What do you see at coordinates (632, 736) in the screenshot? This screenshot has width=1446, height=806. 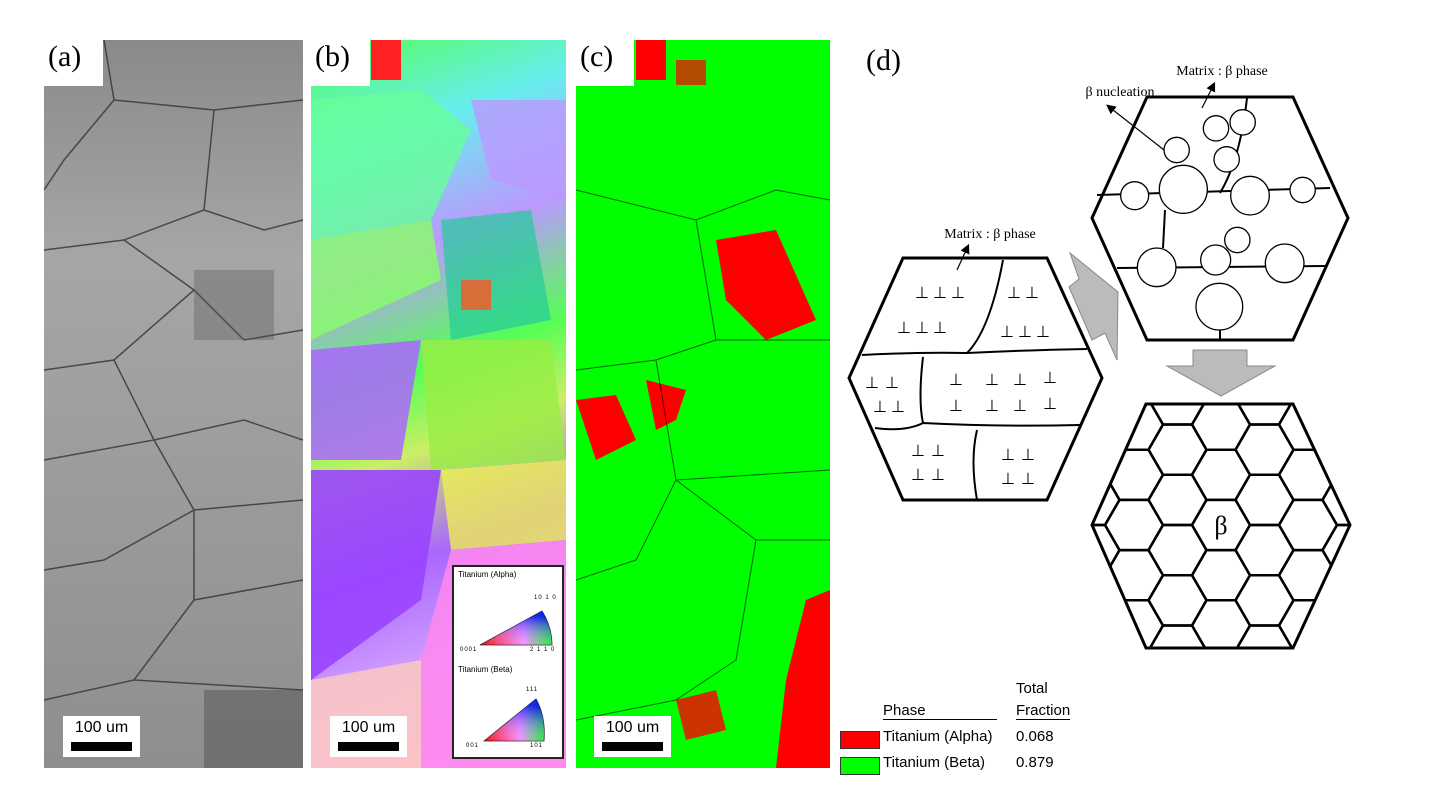 I see `scale-bar-c: 100 um` at bounding box center [632, 736].